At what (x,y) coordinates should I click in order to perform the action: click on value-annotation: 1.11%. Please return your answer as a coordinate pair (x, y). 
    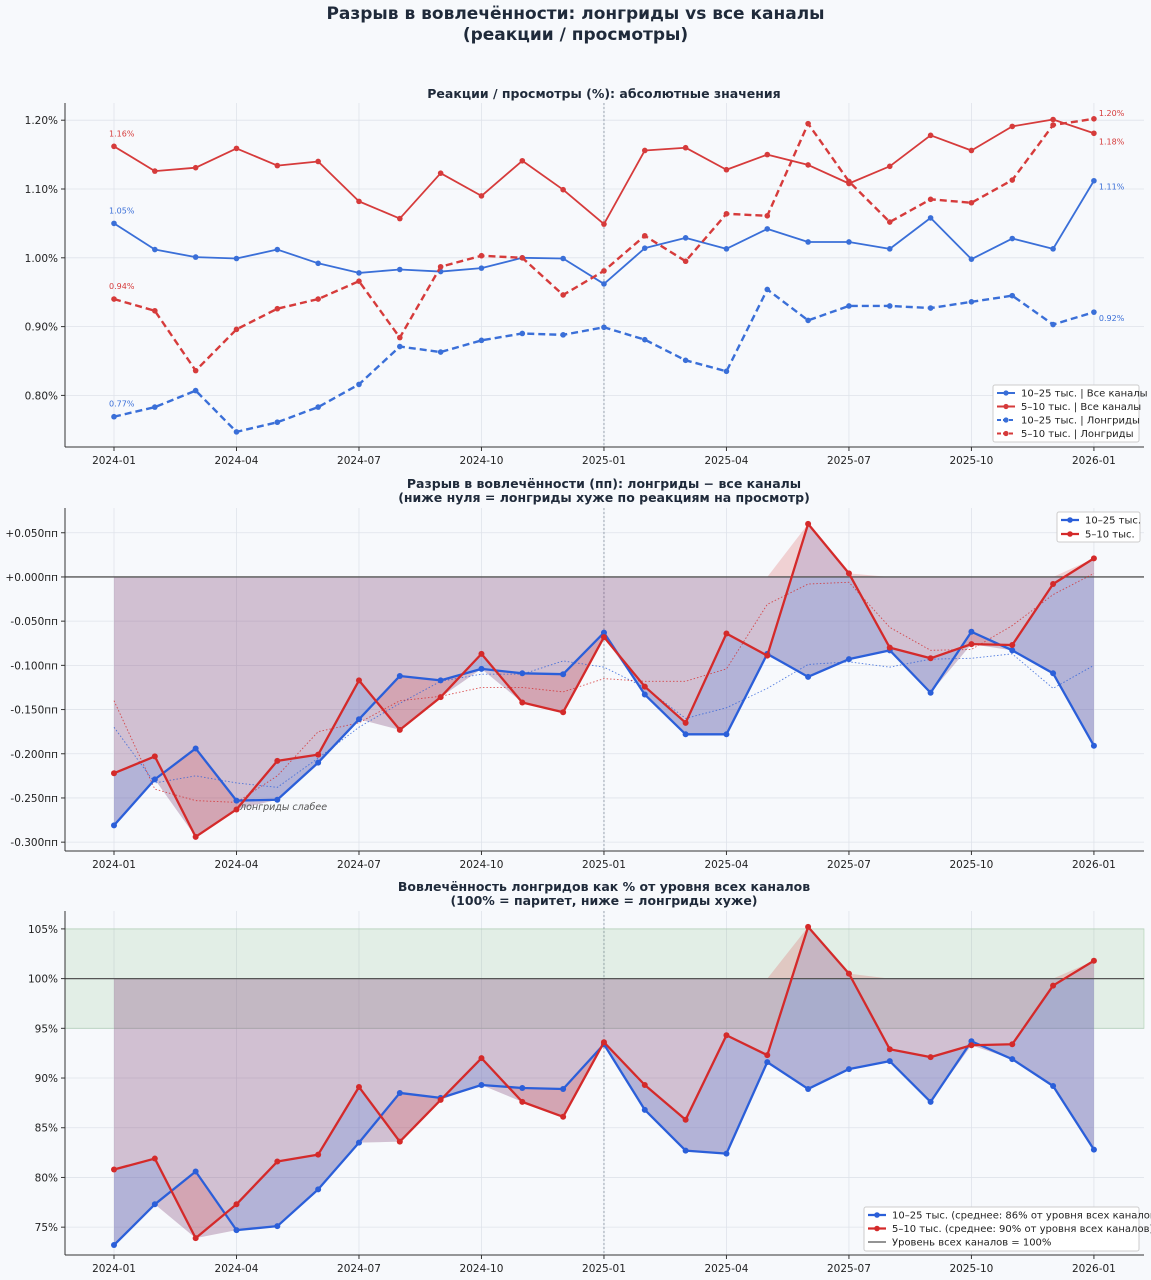
    Looking at the image, I should click on (1112, 187).